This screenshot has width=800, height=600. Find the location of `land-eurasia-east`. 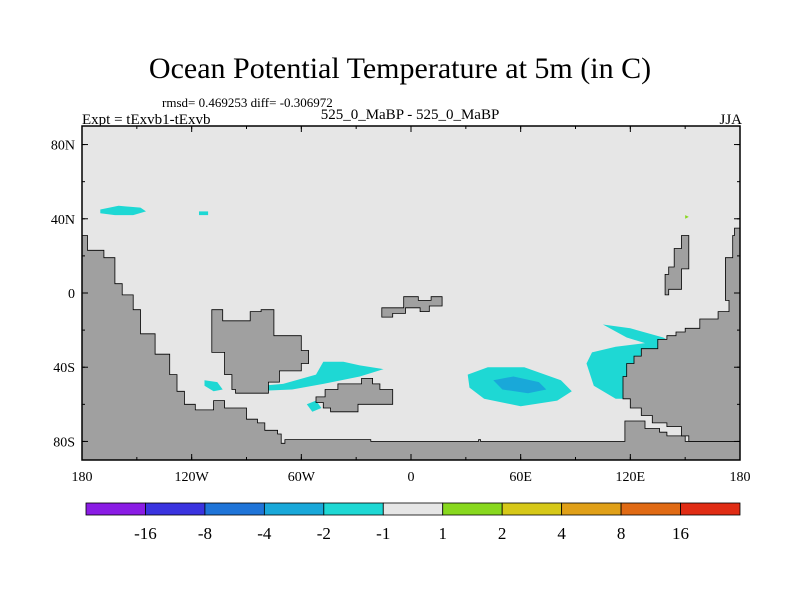

land-eurasia-east is located at coordinates (677, 265).